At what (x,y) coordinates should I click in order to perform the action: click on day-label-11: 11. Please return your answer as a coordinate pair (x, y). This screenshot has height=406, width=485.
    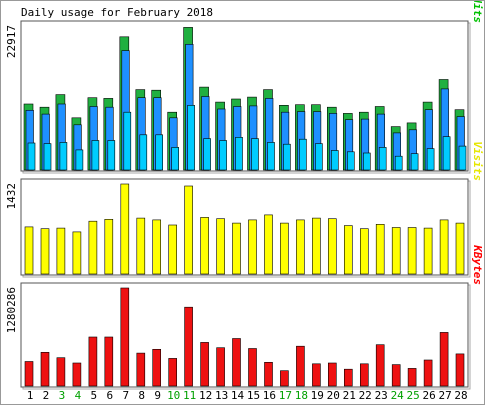
    Looking at the image, I should click on (189, 395).